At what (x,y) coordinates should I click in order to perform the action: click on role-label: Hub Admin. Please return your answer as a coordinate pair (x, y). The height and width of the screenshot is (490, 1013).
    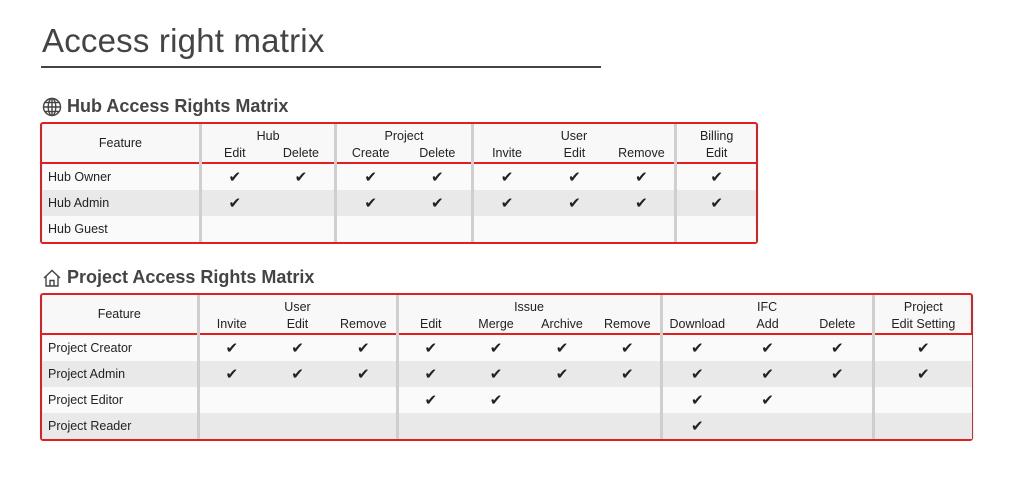
    Looking at the image, I should click on (121, 203).